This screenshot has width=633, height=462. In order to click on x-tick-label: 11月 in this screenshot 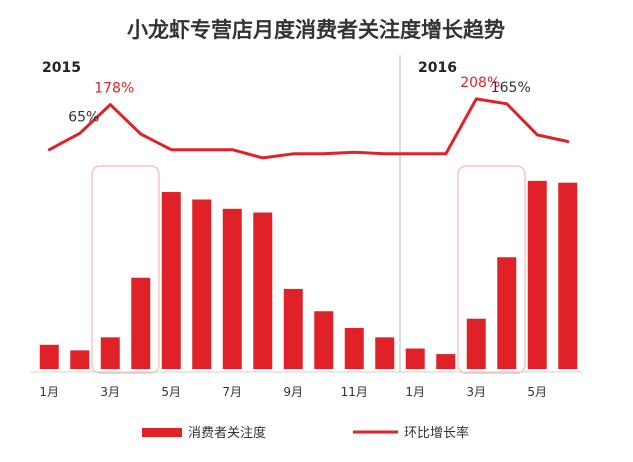, I will do `click(354, 392)`.